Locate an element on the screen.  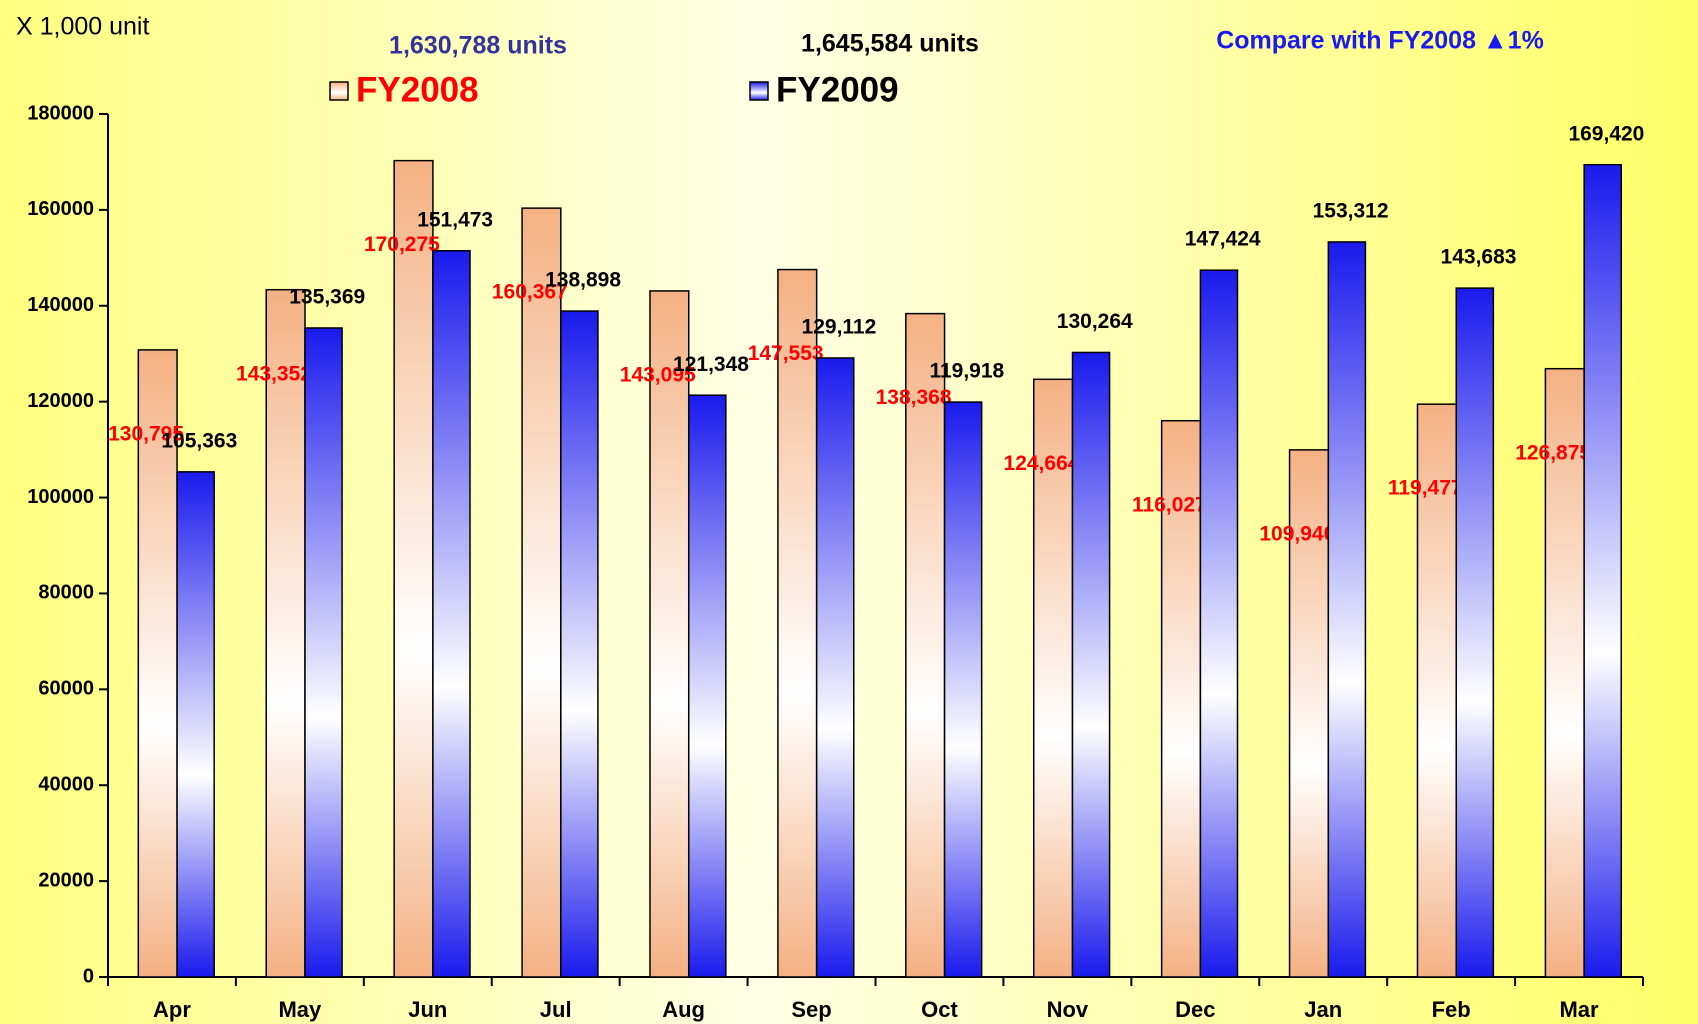
value-label: 119,477 is located at coordinates (1425, 488).